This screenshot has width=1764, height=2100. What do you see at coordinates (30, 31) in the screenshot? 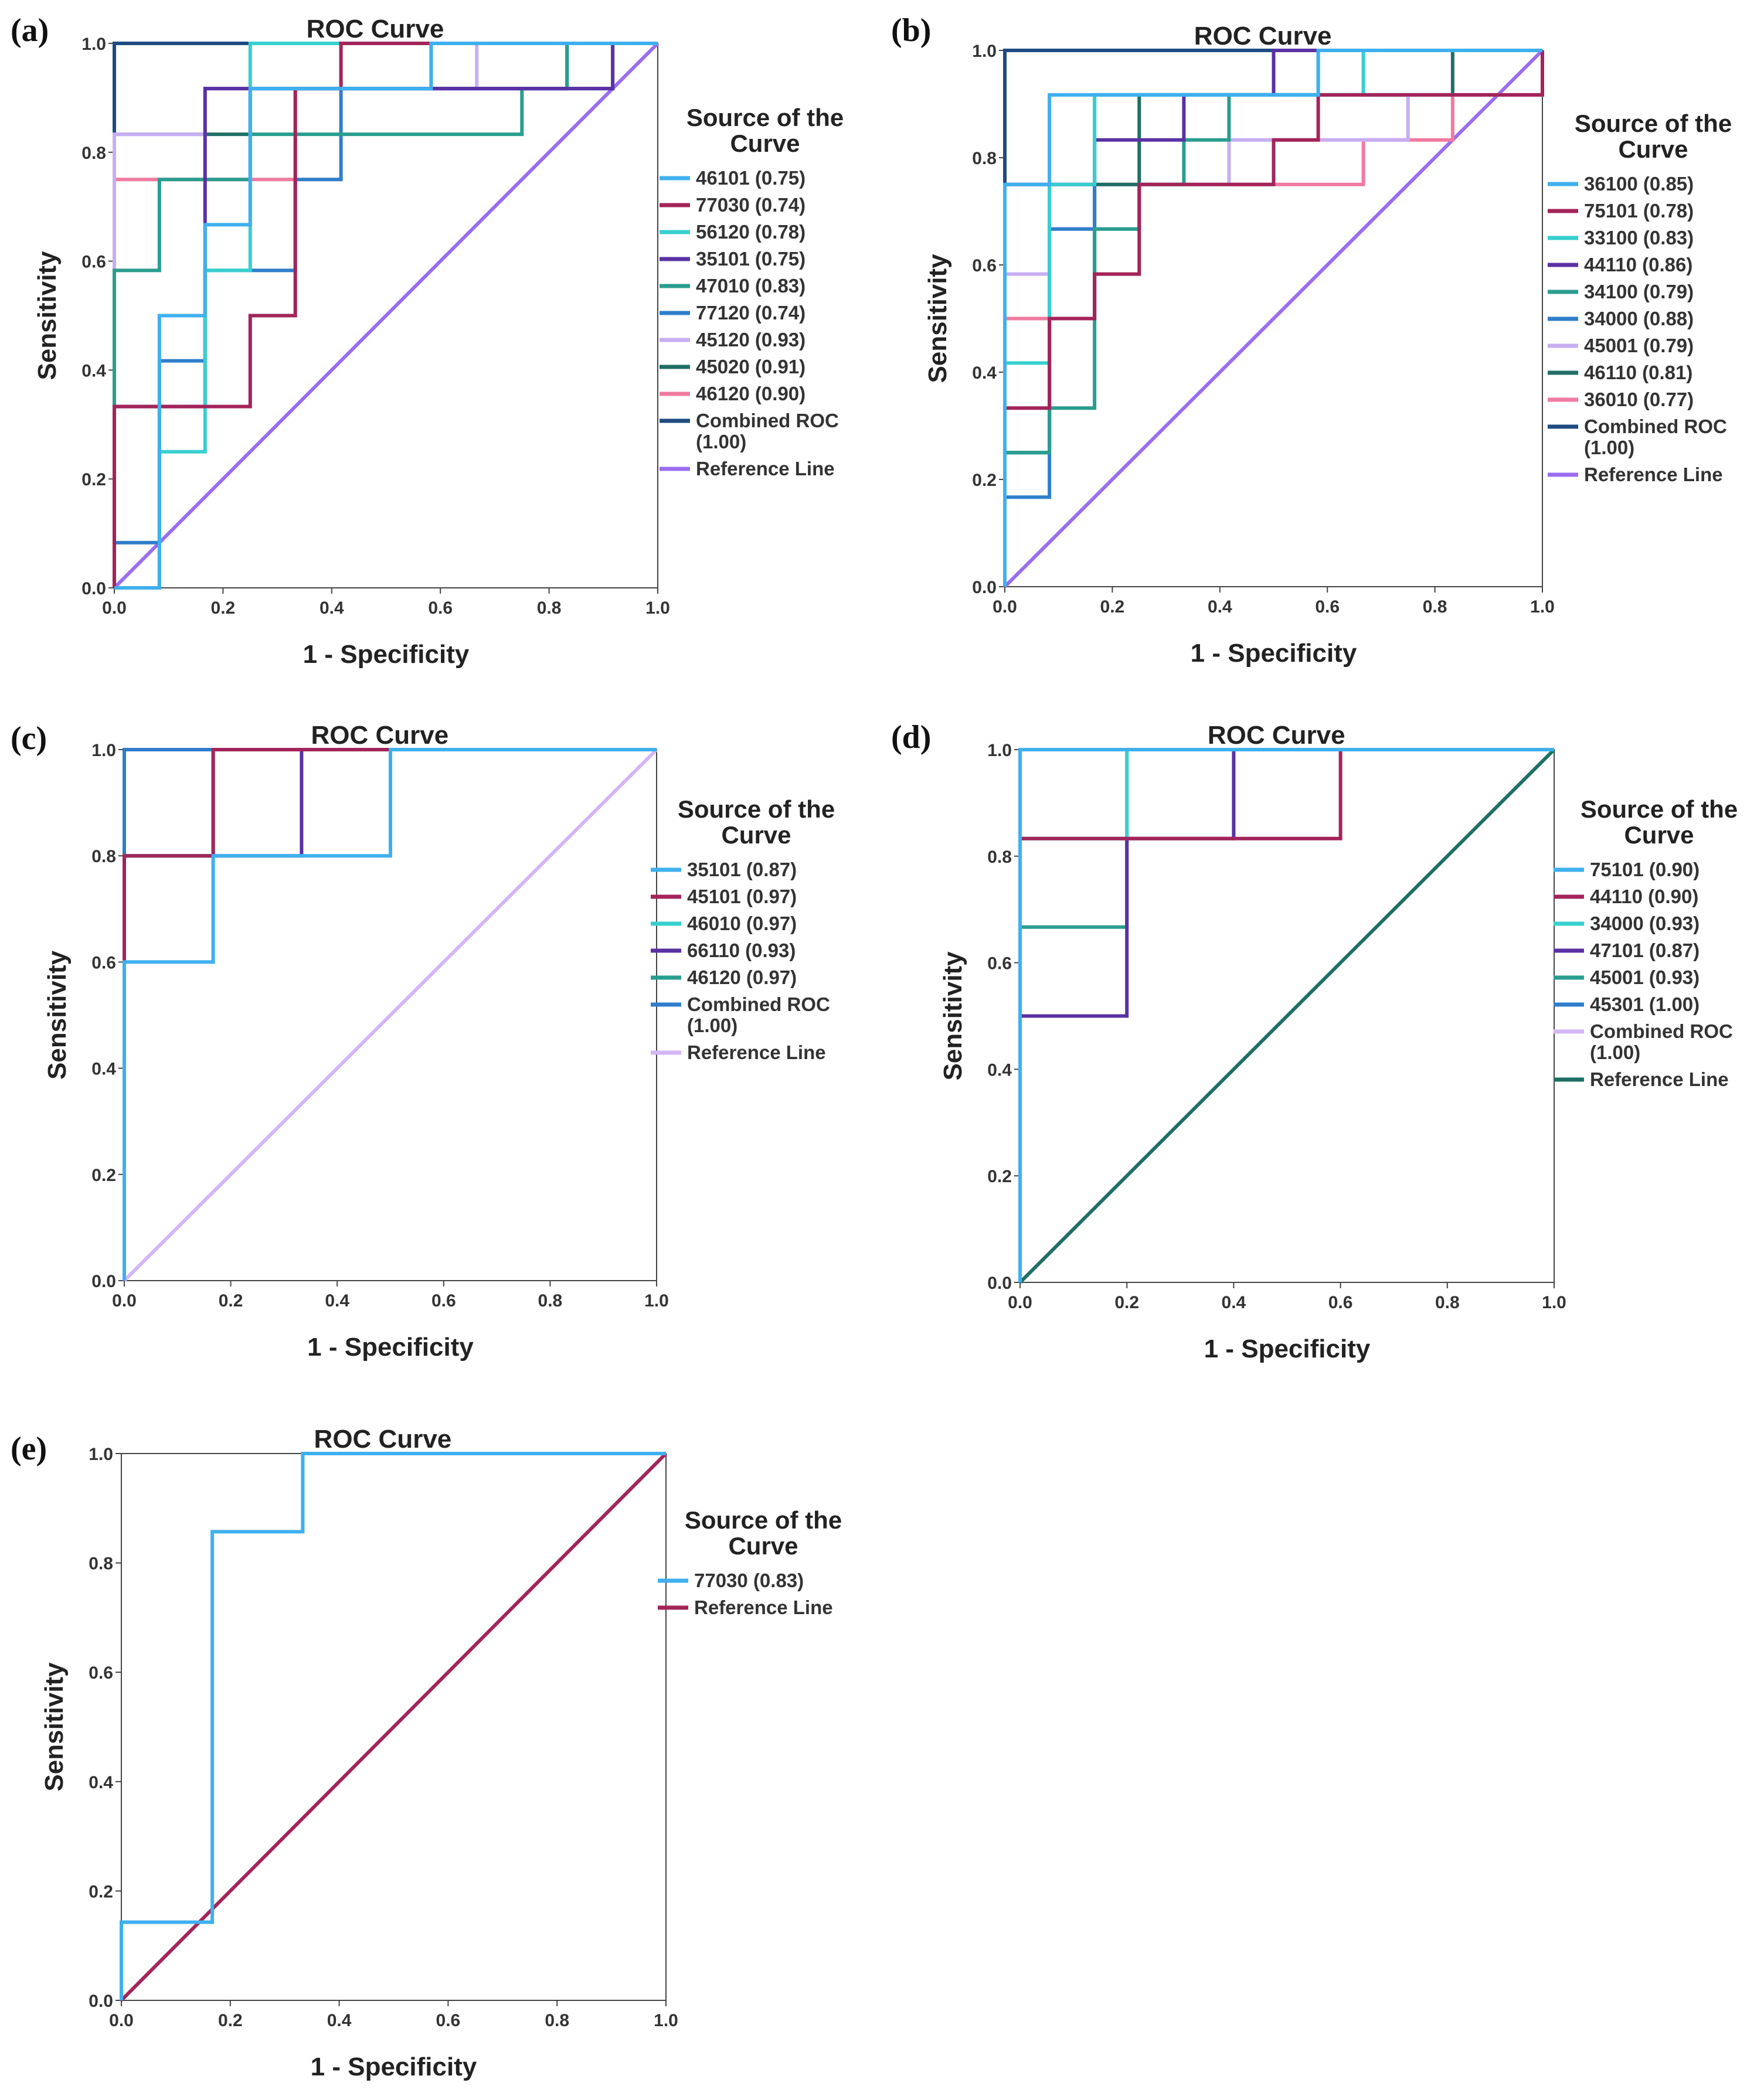
I see `panel-label: (a)` at bounding box center [30, 31].